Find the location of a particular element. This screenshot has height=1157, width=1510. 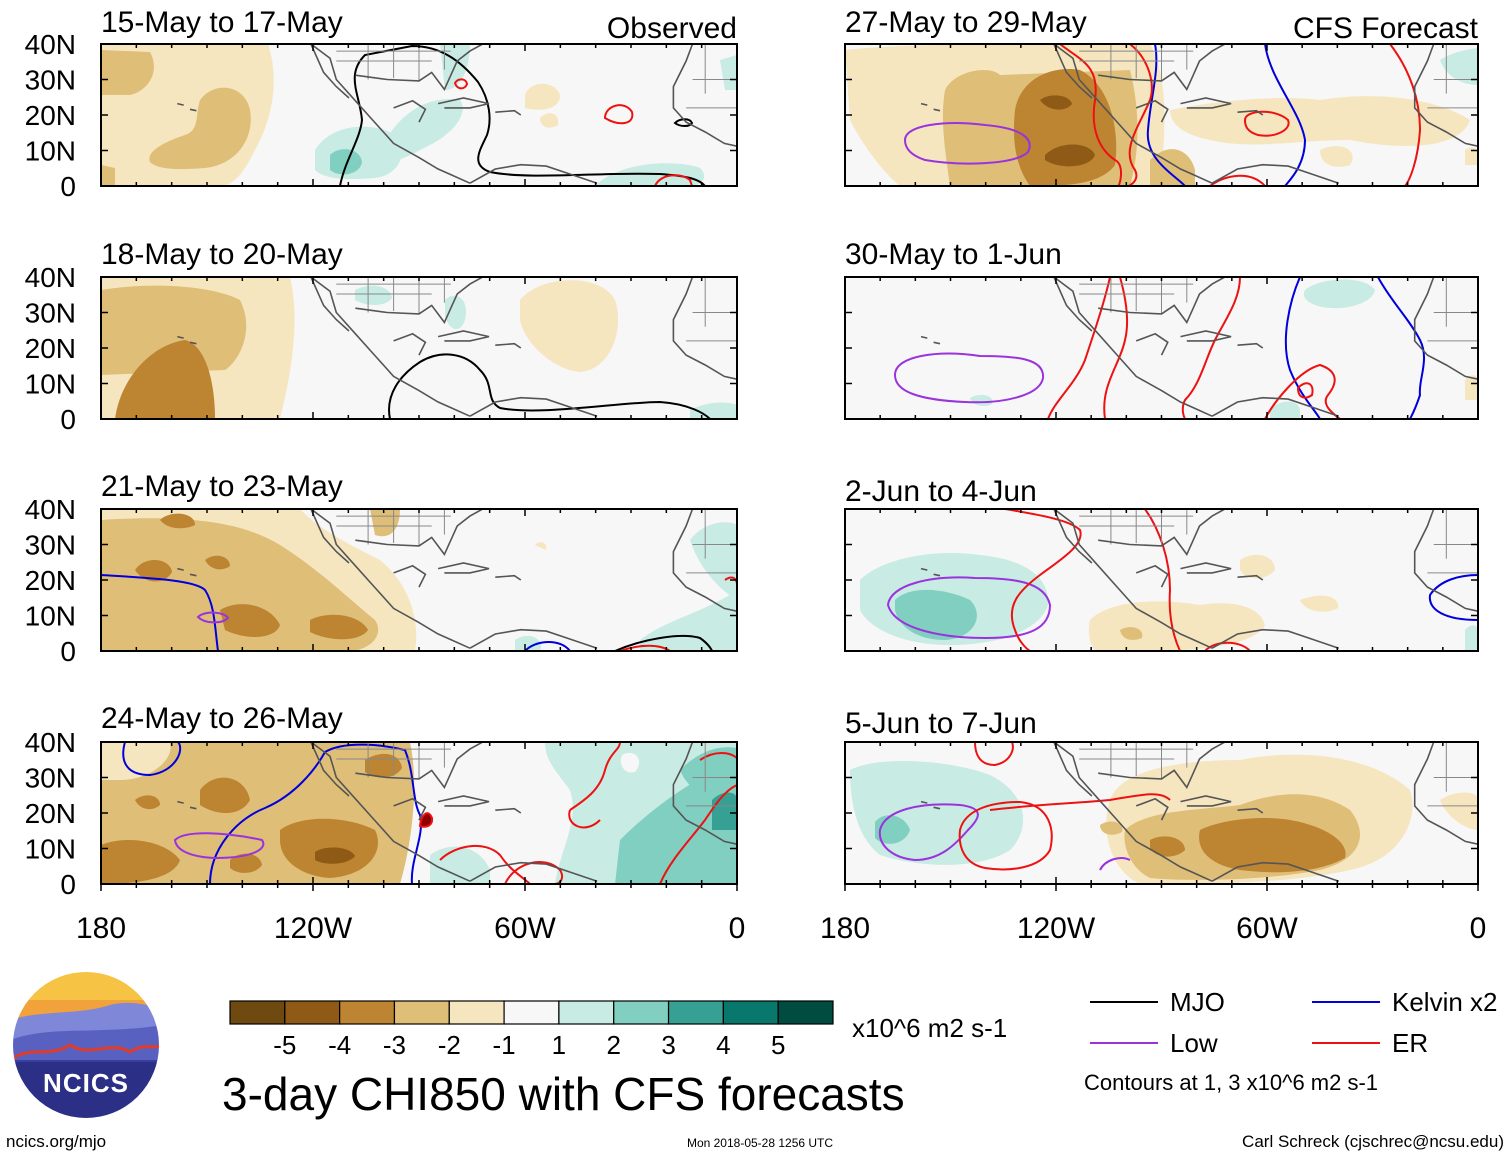

colorbar-tick-label: 5 is located at coordinates (778, 1045).